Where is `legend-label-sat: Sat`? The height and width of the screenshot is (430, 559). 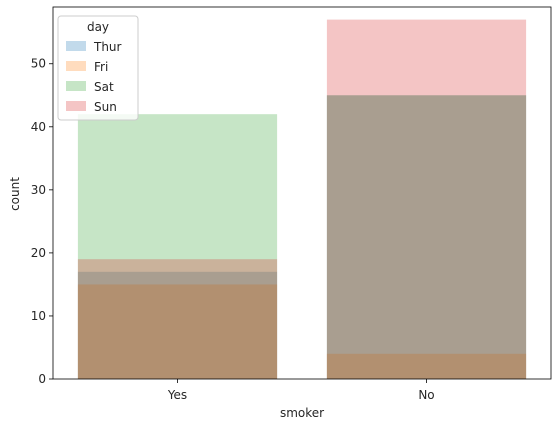
legend-label-sat: Sat is located at coordinates (104, 87).